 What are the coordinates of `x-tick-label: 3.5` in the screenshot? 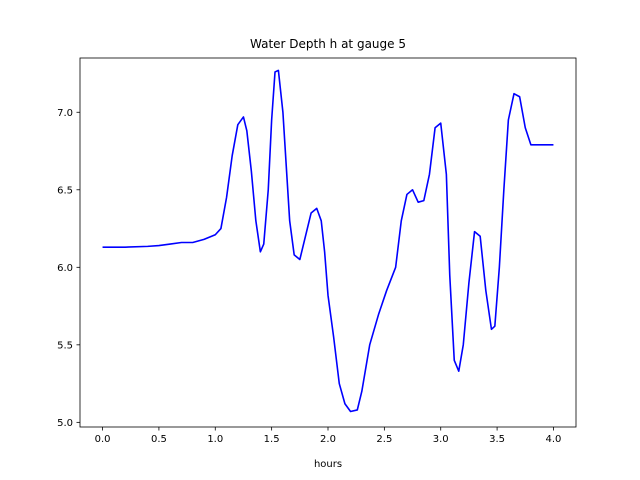 It's located at (497, 439).